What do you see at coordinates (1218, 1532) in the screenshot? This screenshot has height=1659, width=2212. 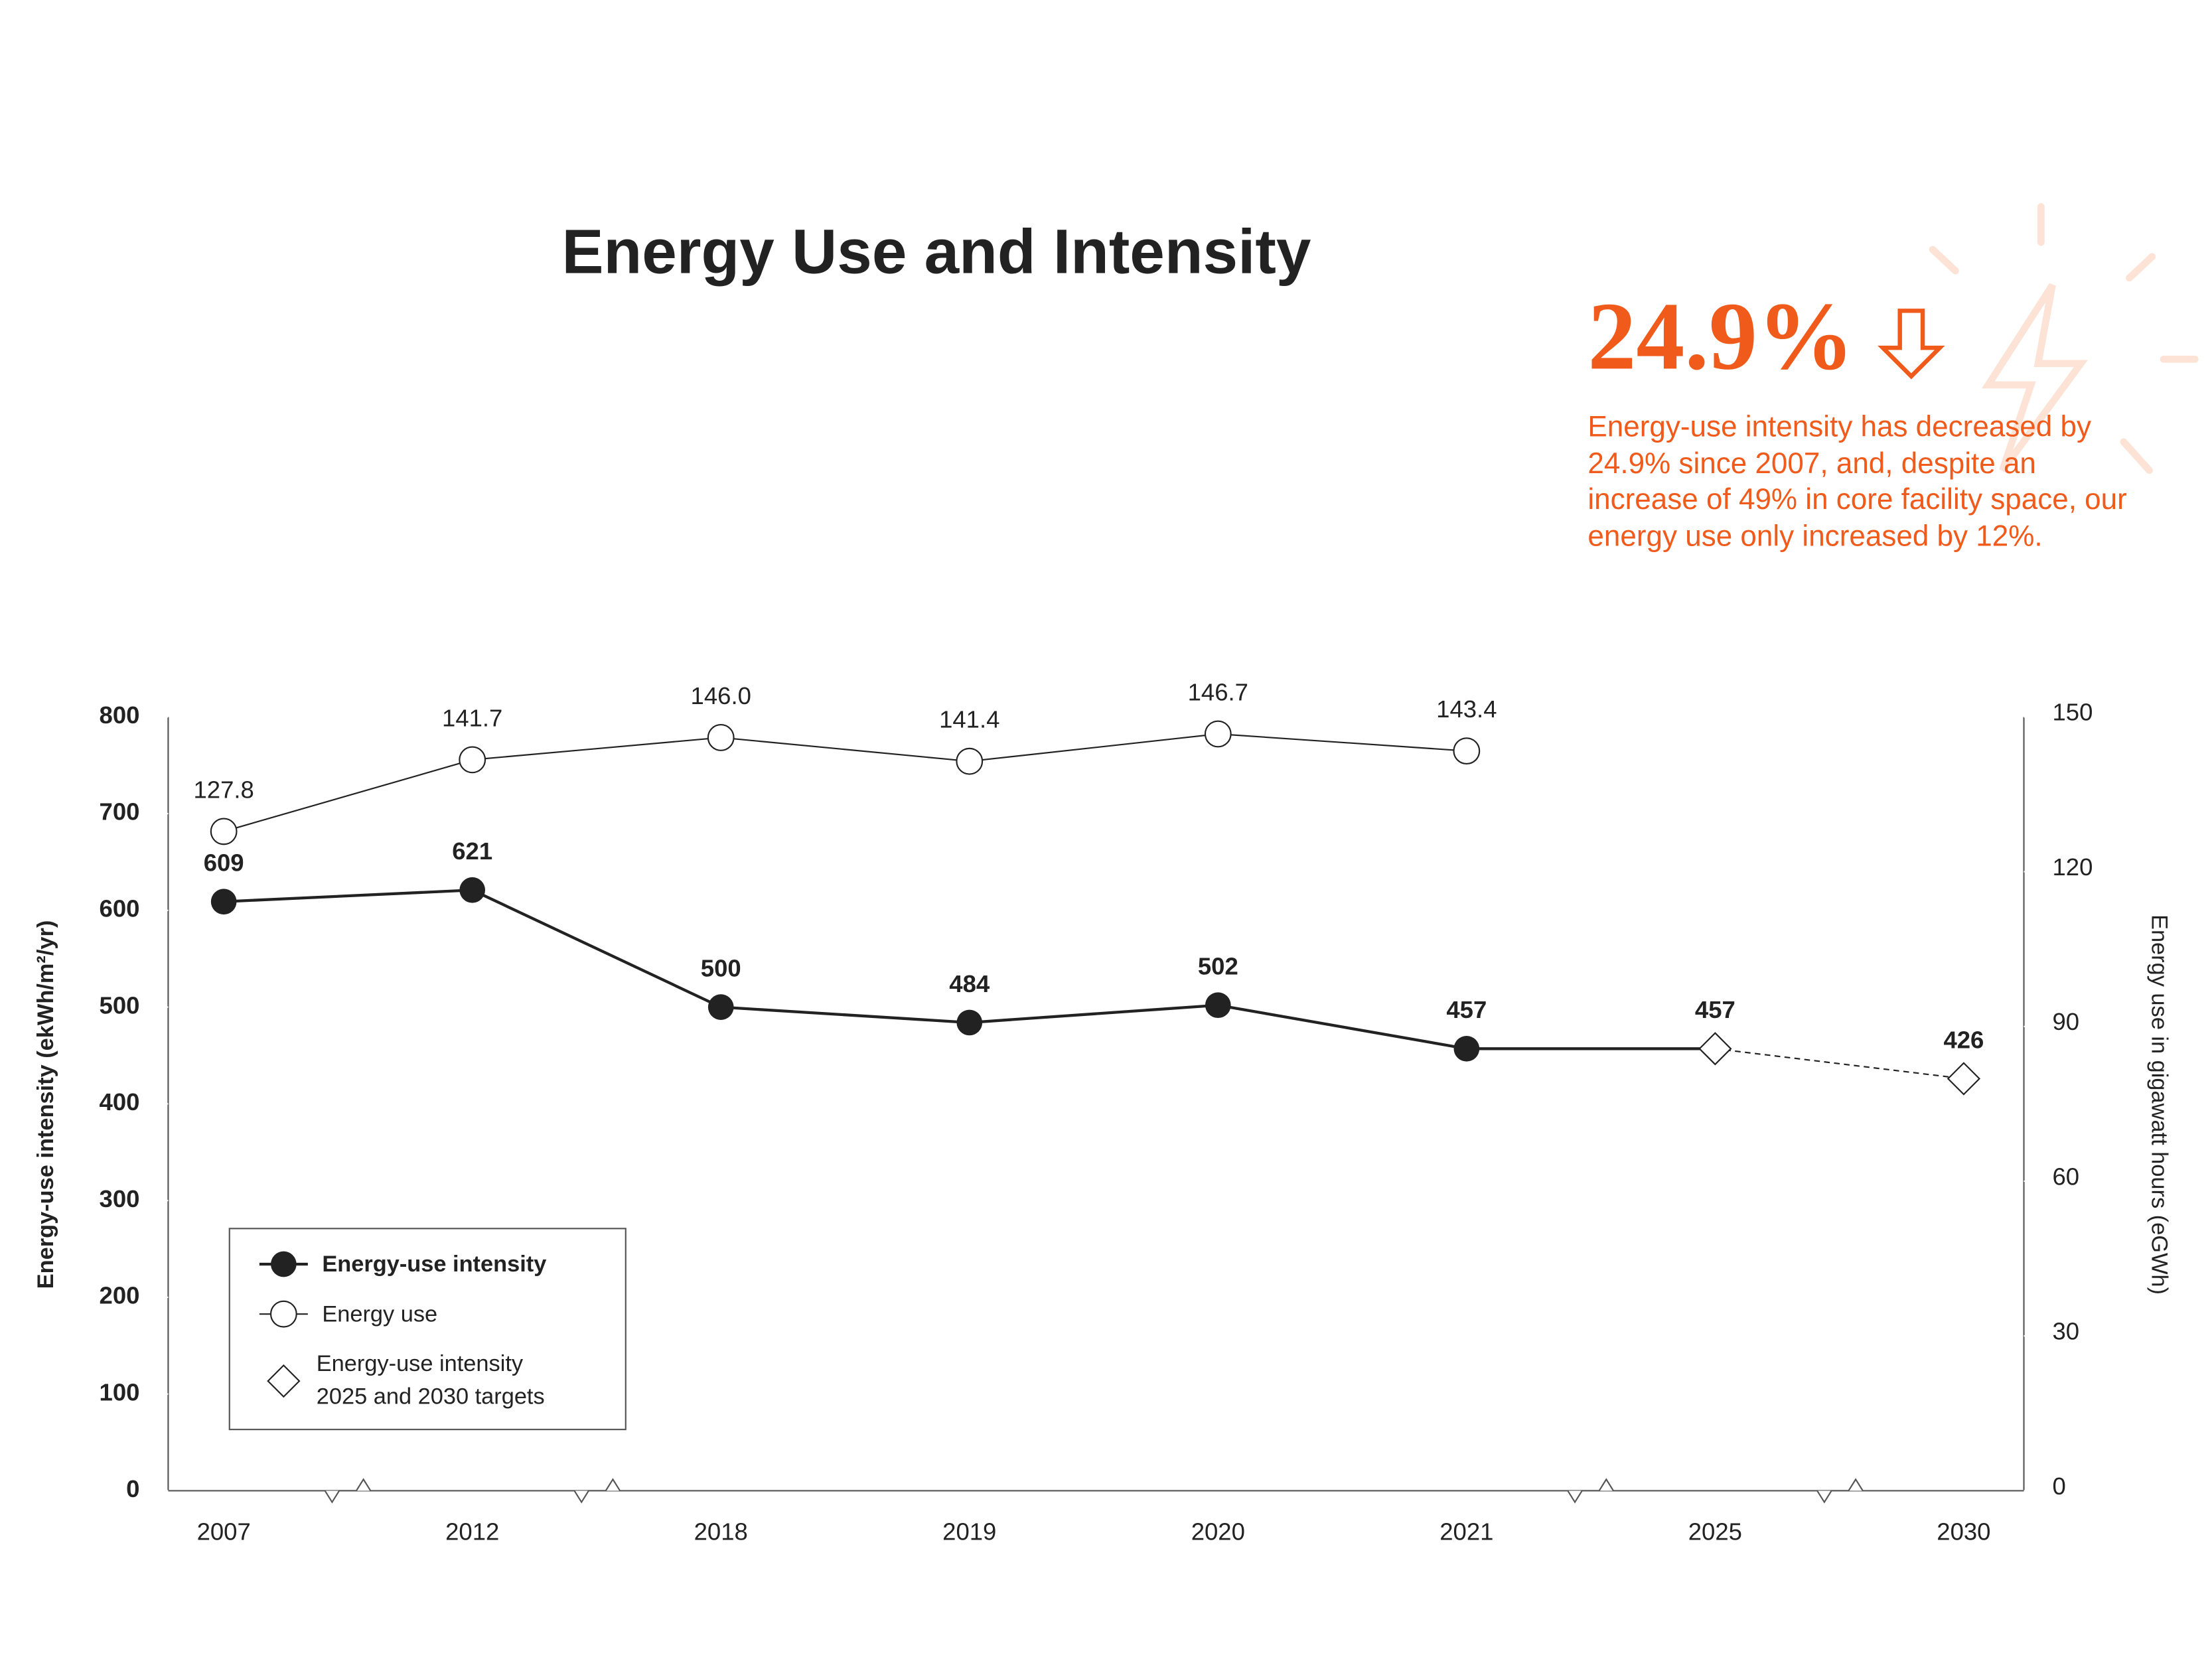 I see `x-tick-label: 2020` at bounding box center [1218, 1532].